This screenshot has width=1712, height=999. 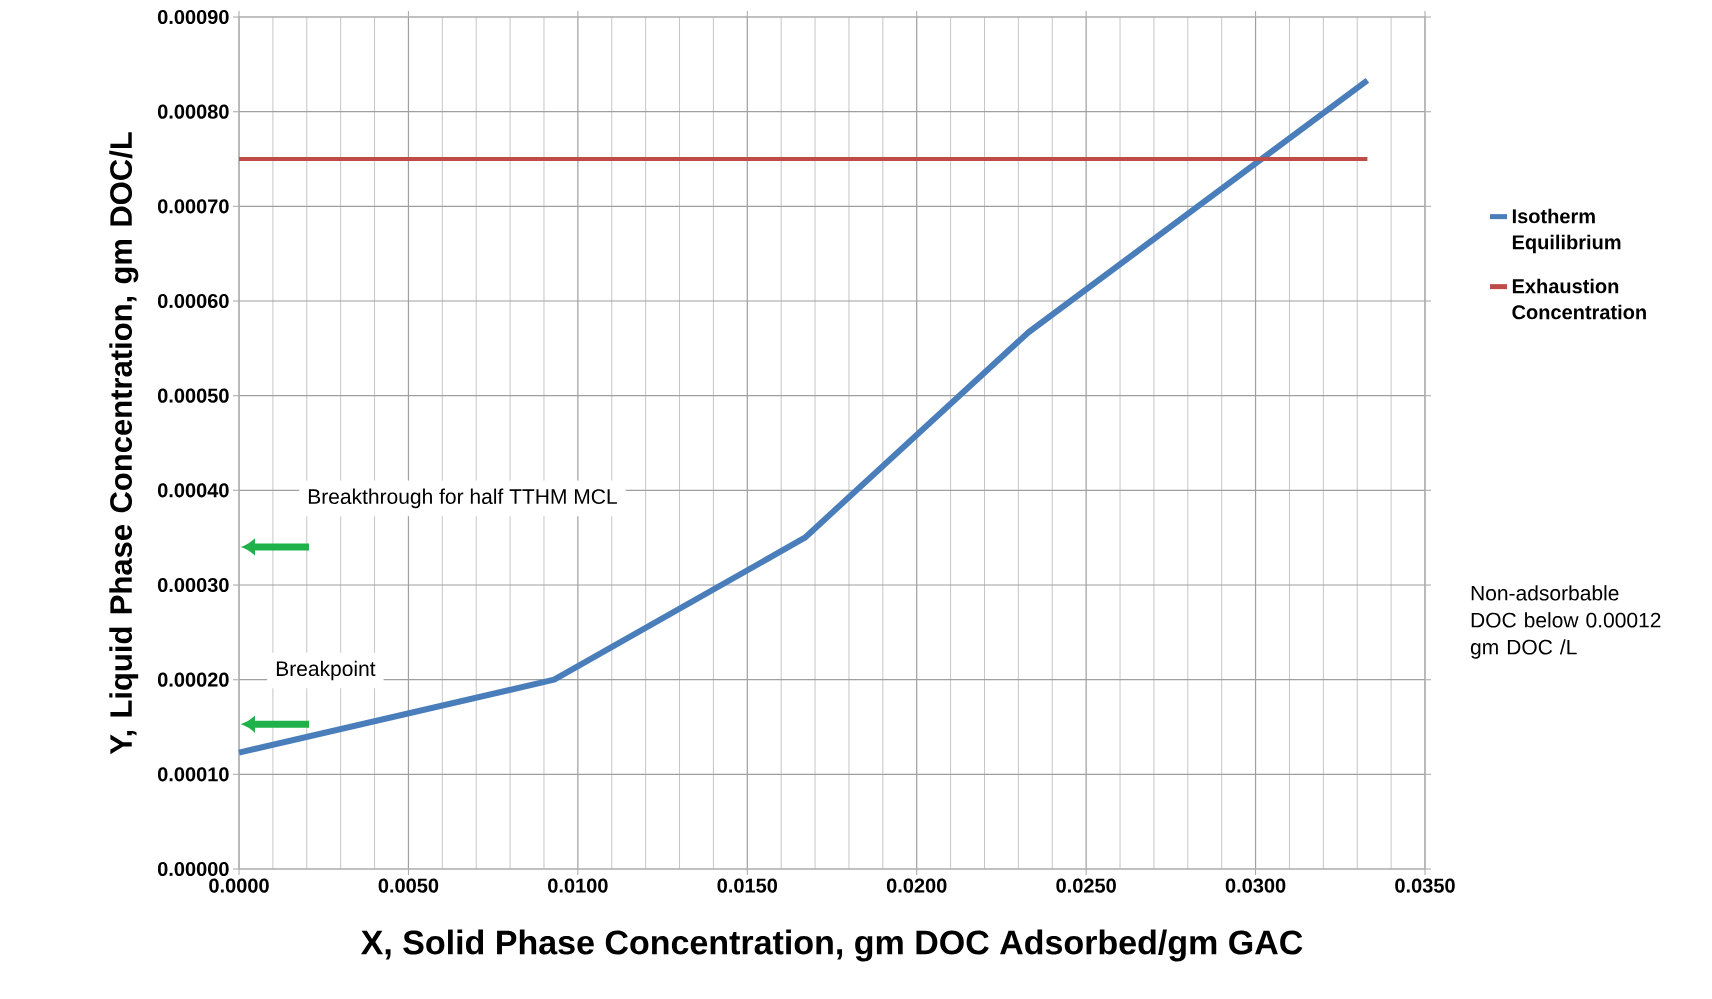 I want to click on y-tick-label: 0.00040, so click(x=193, y=490).